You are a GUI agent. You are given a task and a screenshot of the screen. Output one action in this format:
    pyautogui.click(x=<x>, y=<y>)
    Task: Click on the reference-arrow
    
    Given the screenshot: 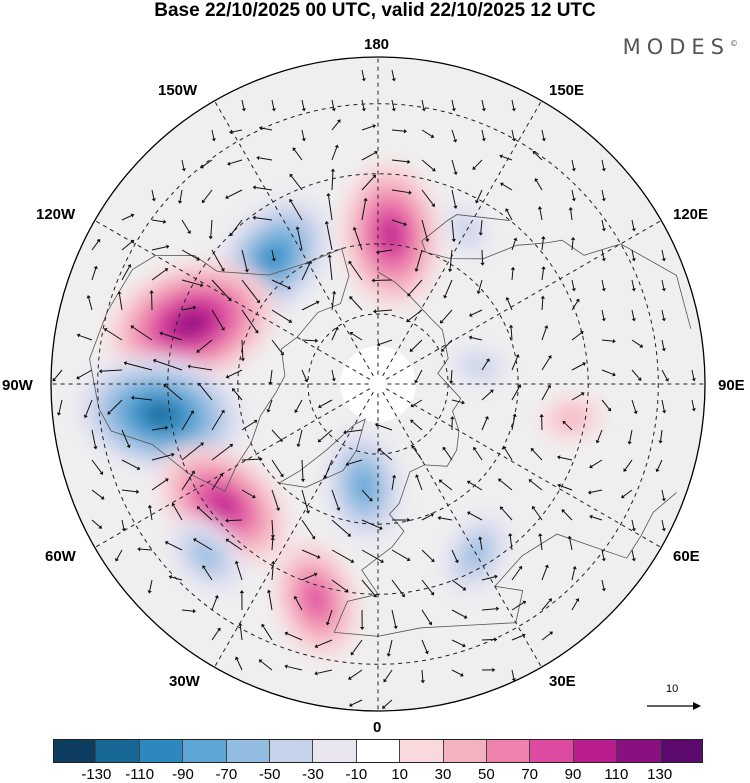 What is the action you would take?
    pyautogui.click(x=674, y=706)
    